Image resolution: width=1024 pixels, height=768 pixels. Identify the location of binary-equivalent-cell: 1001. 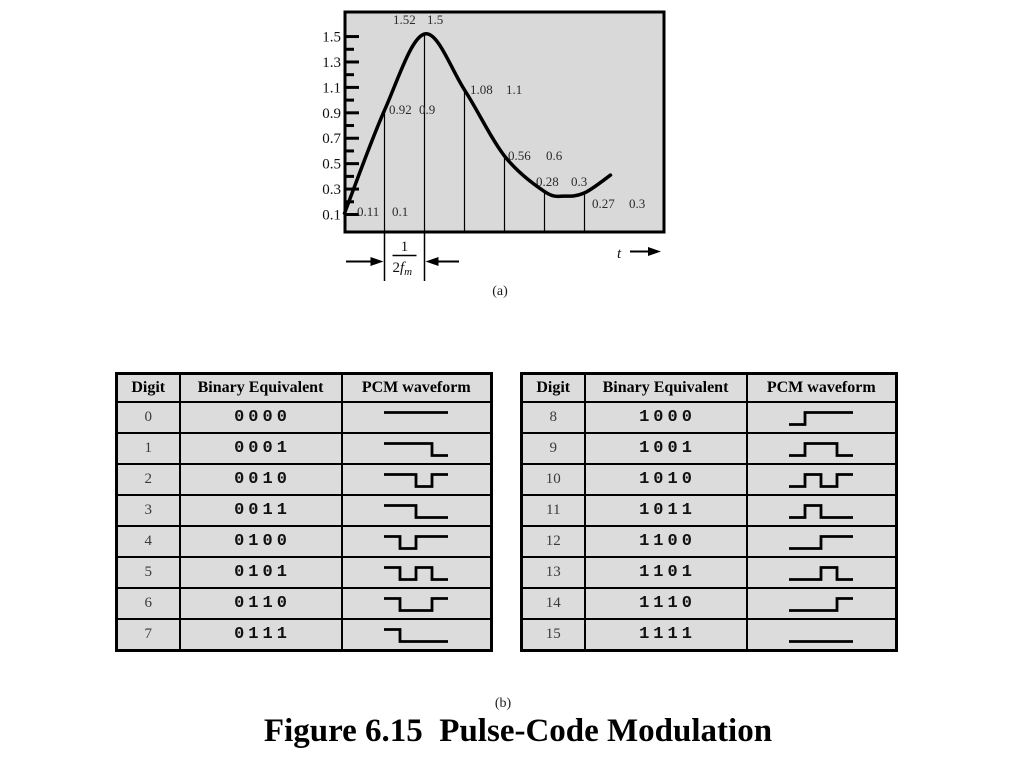
(665, 448).